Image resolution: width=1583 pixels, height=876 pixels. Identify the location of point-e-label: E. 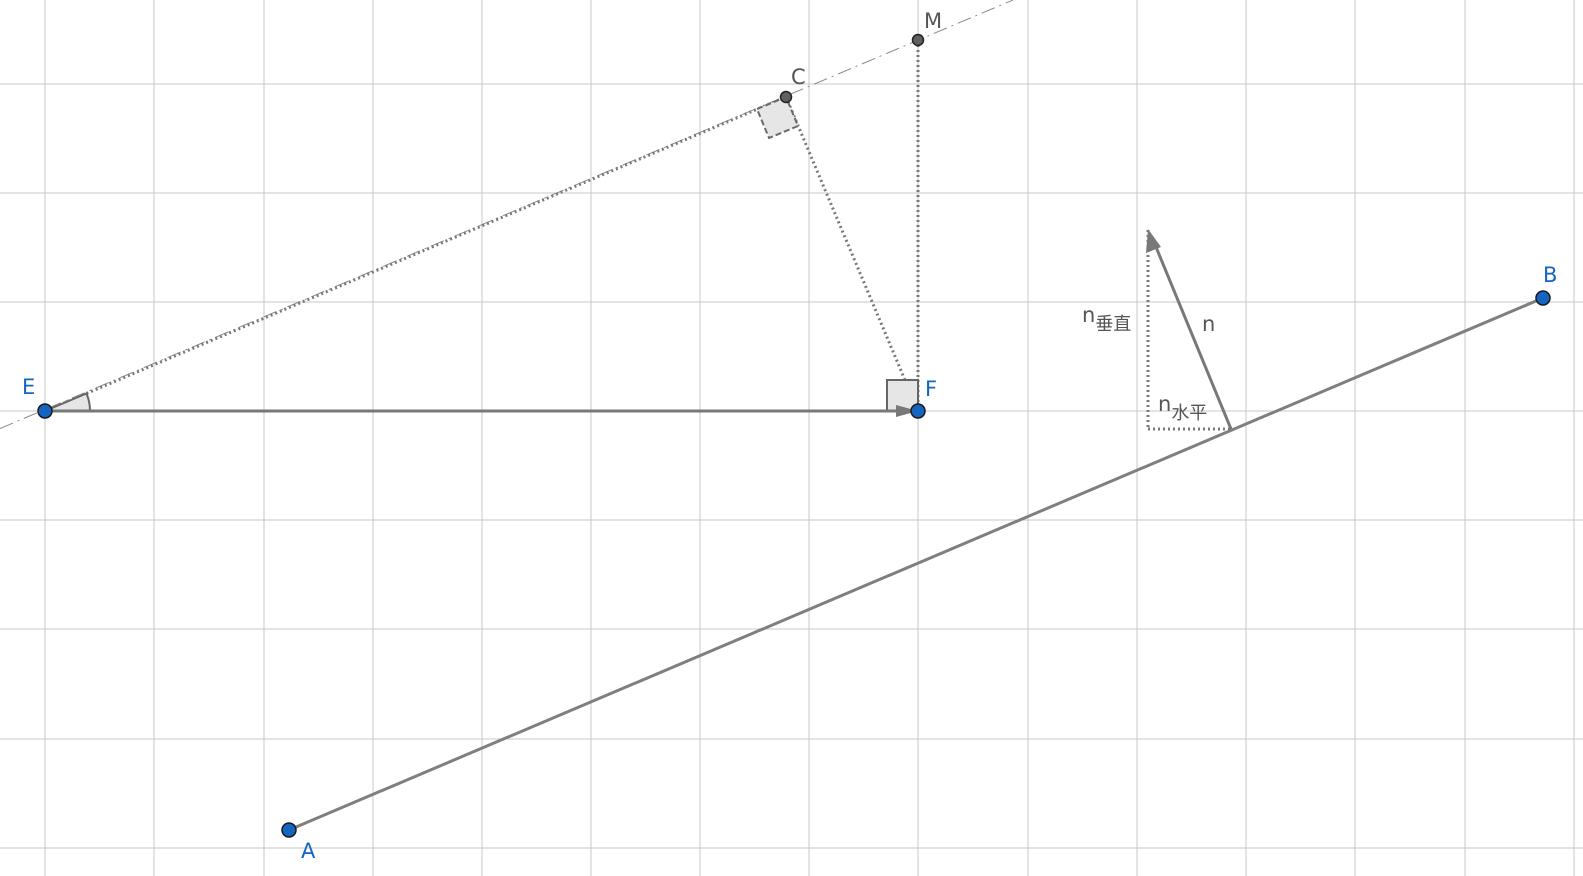
(28, 387).